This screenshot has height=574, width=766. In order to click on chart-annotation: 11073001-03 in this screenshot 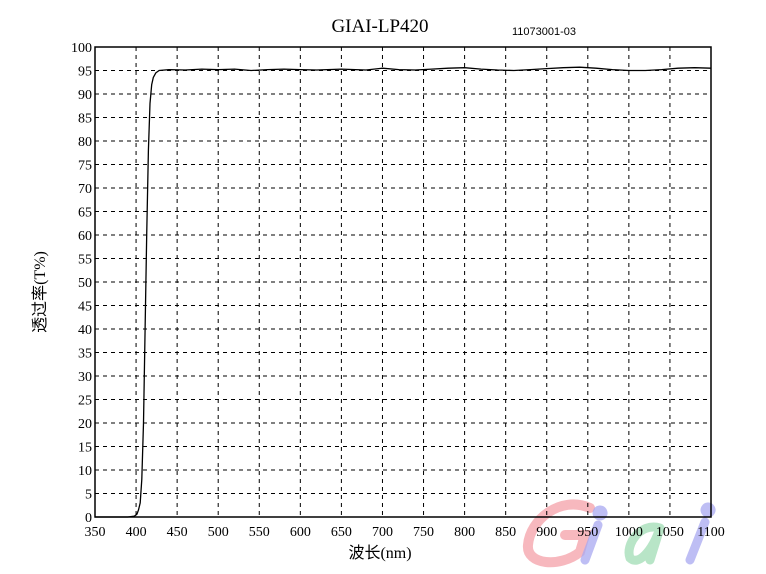, I will do `click(544, 32)`.